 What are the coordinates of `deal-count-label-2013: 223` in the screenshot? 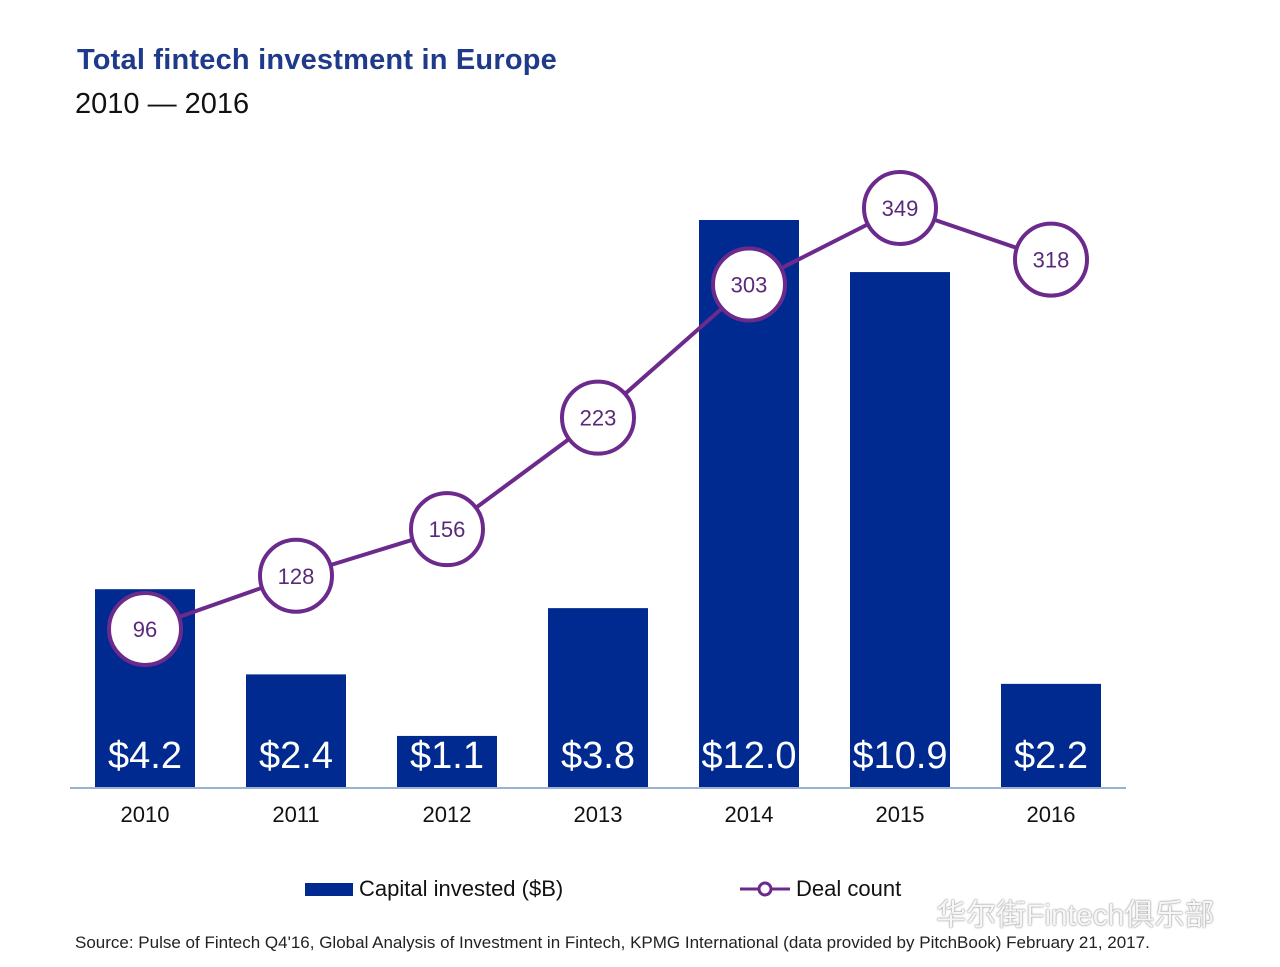 It's located at (598, 418).